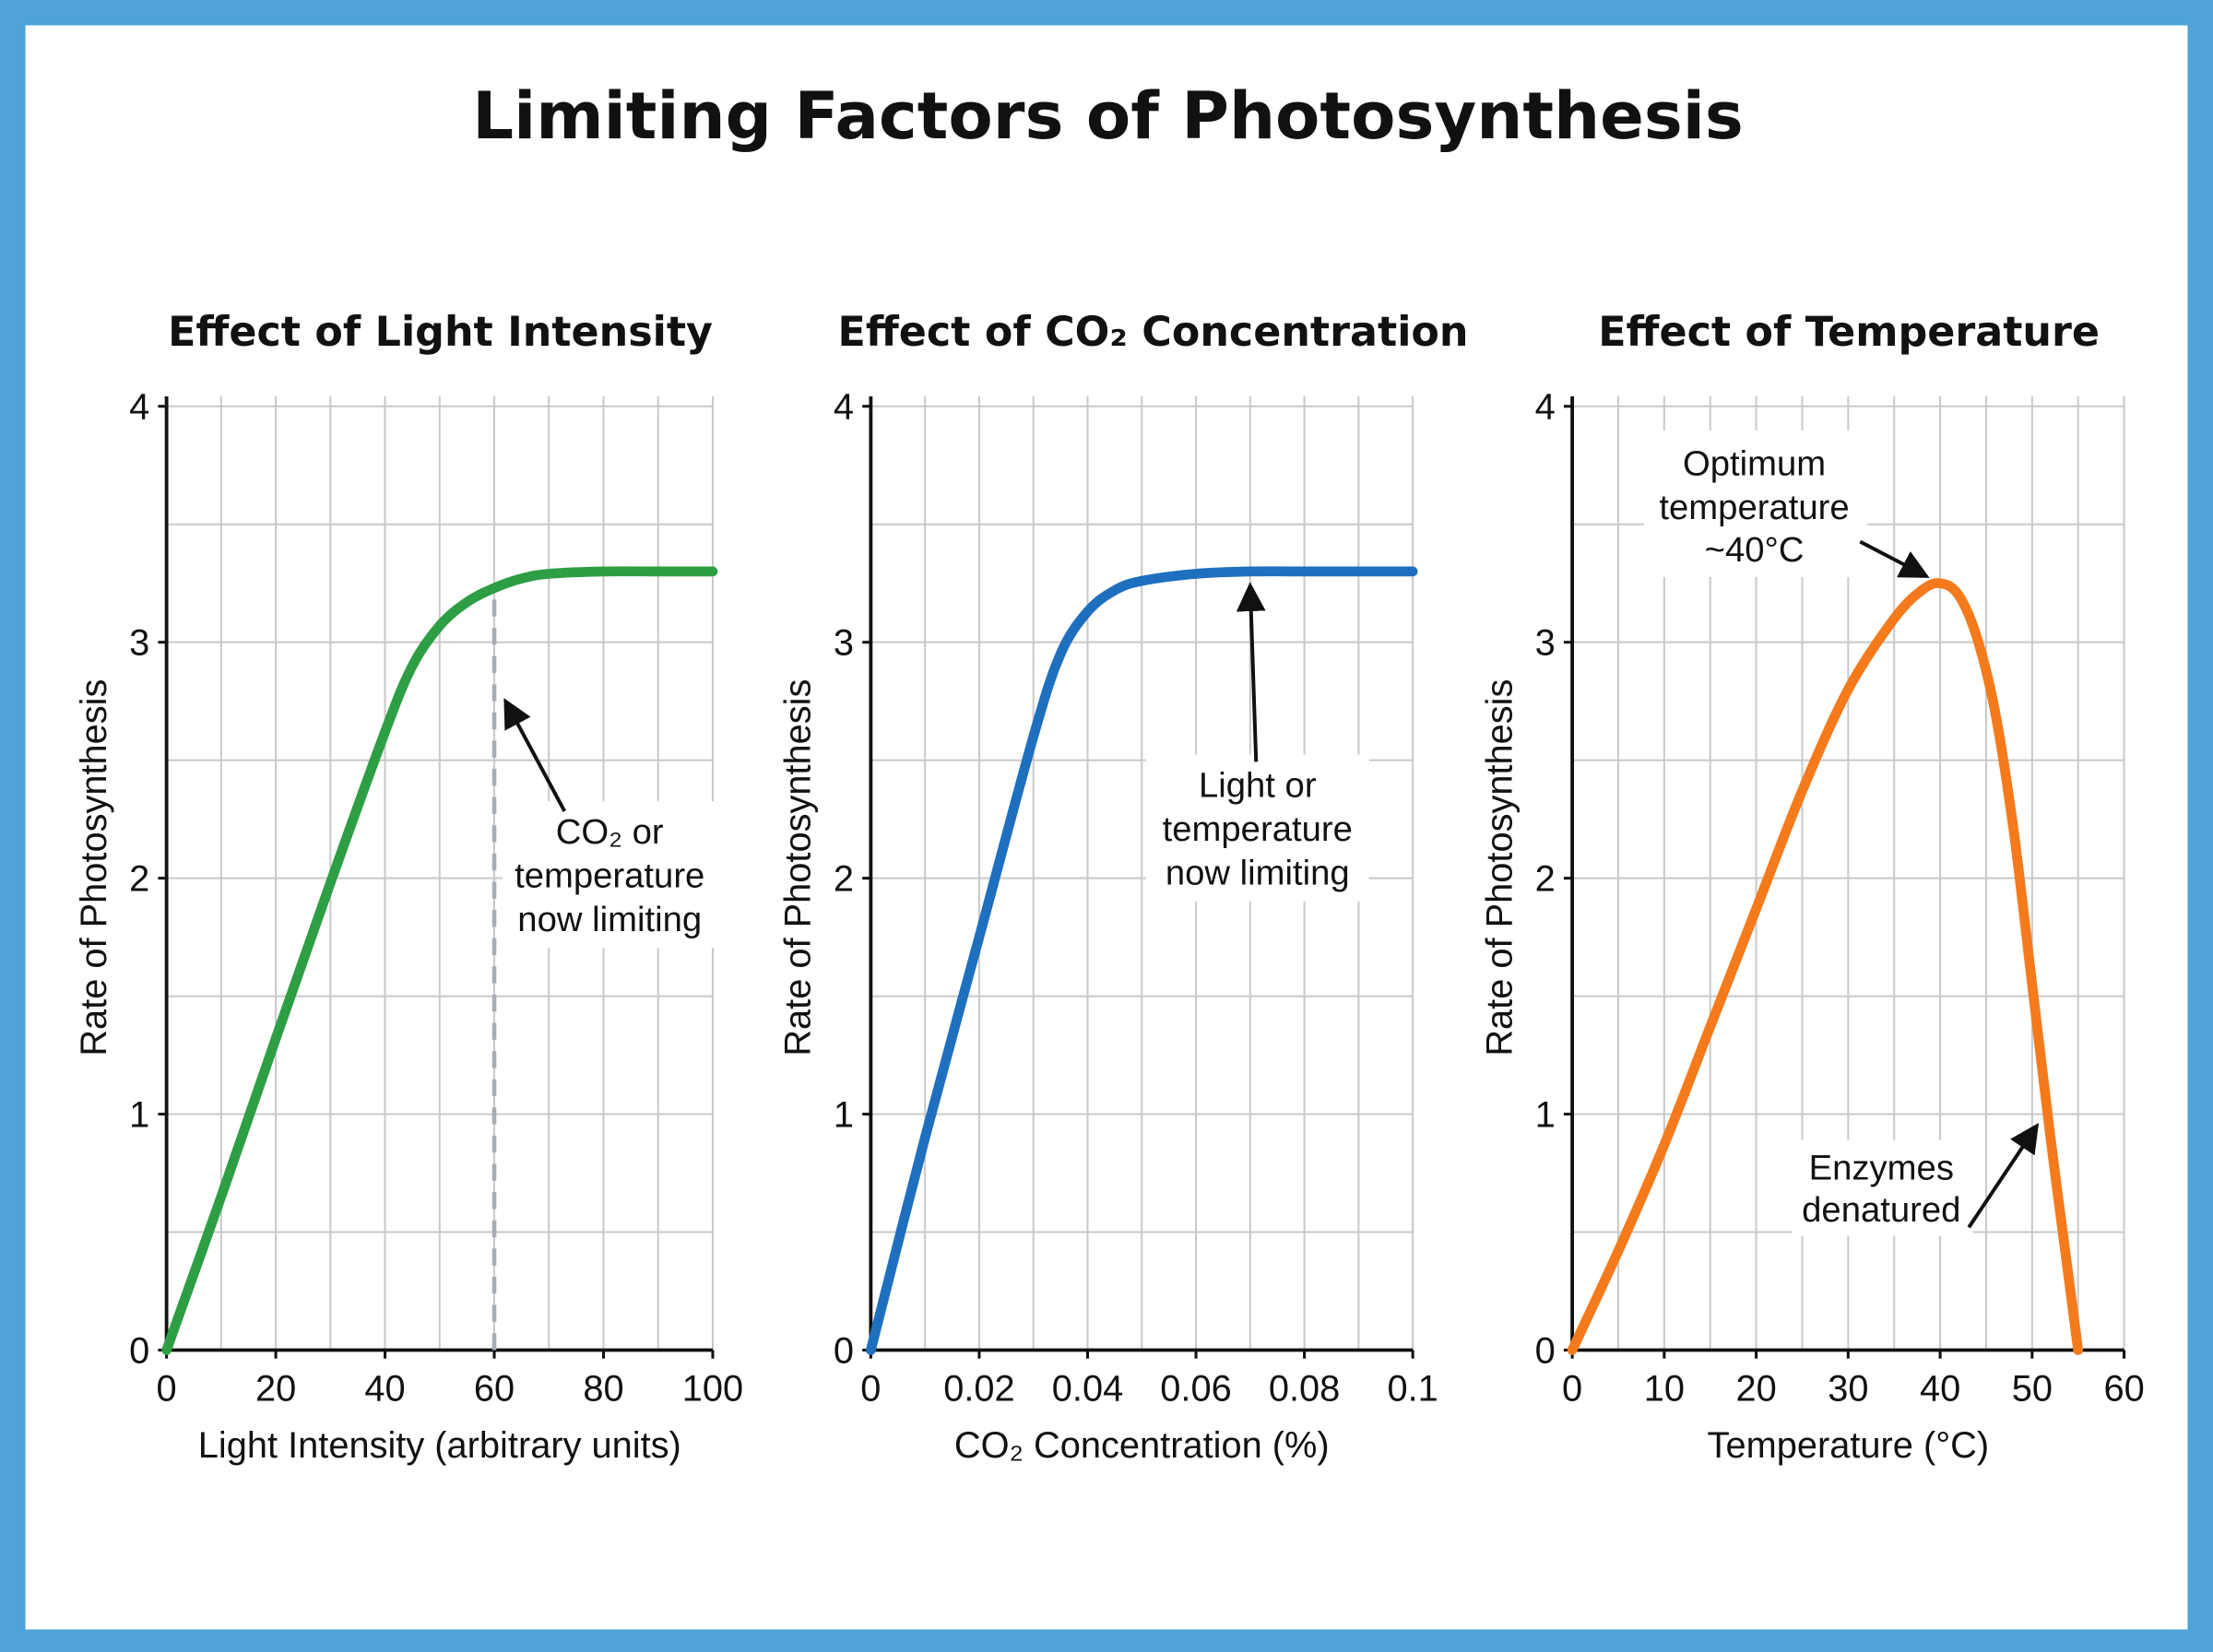 This screenshot has width=2213, height=1652. What do you see at coordinates (978, 1389) in the screenshot?
I see `x-tick-label: 0.02` at bounding box center [978, 1389].